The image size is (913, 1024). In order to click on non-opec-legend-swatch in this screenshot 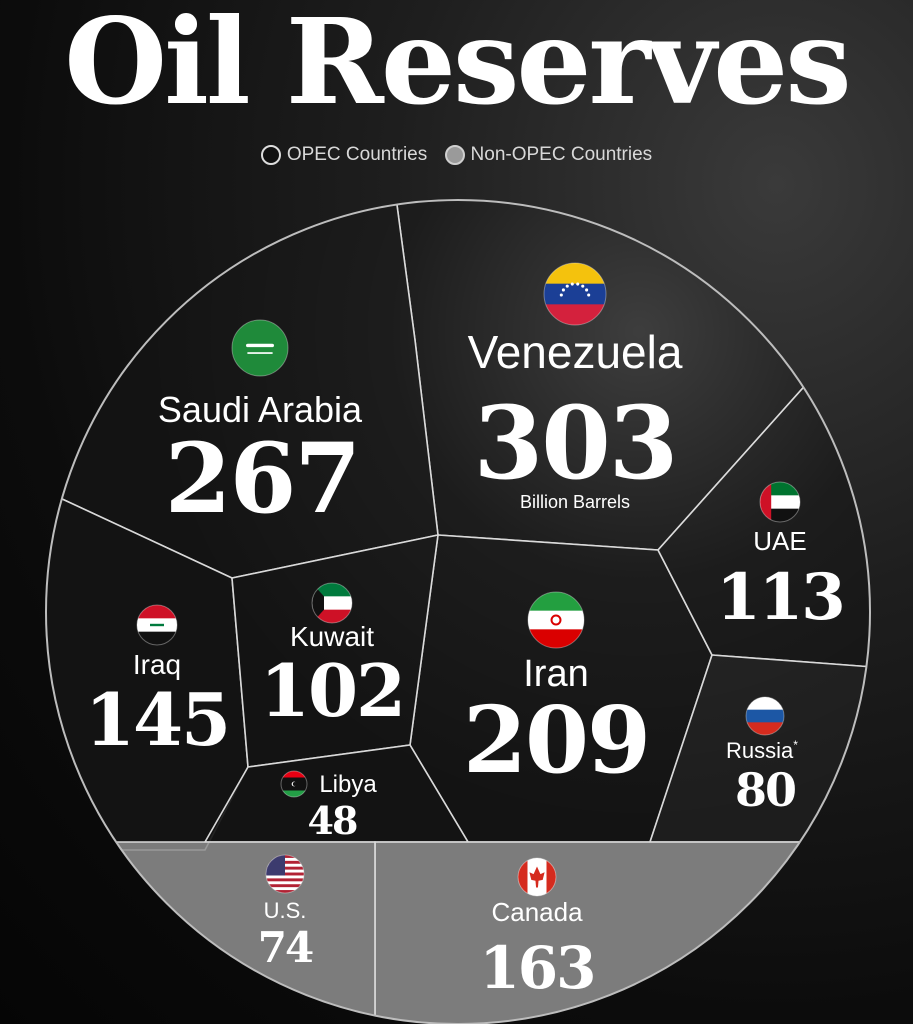, I will do `click(454, 154)`.